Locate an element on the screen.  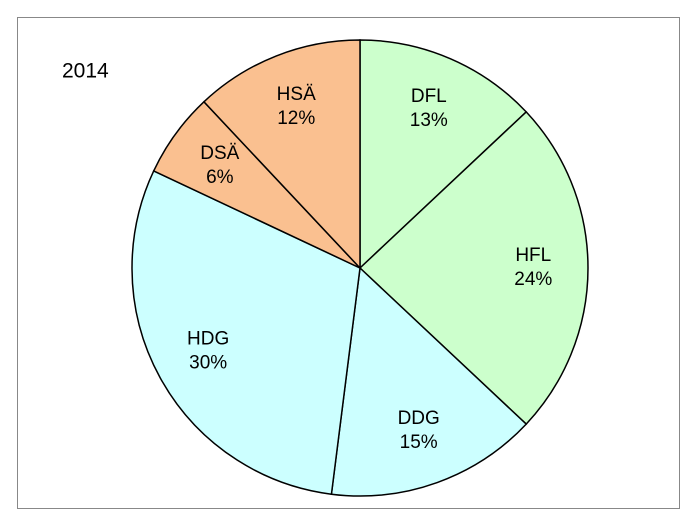
slice-name: HFL is located at coordinates (533, 255).